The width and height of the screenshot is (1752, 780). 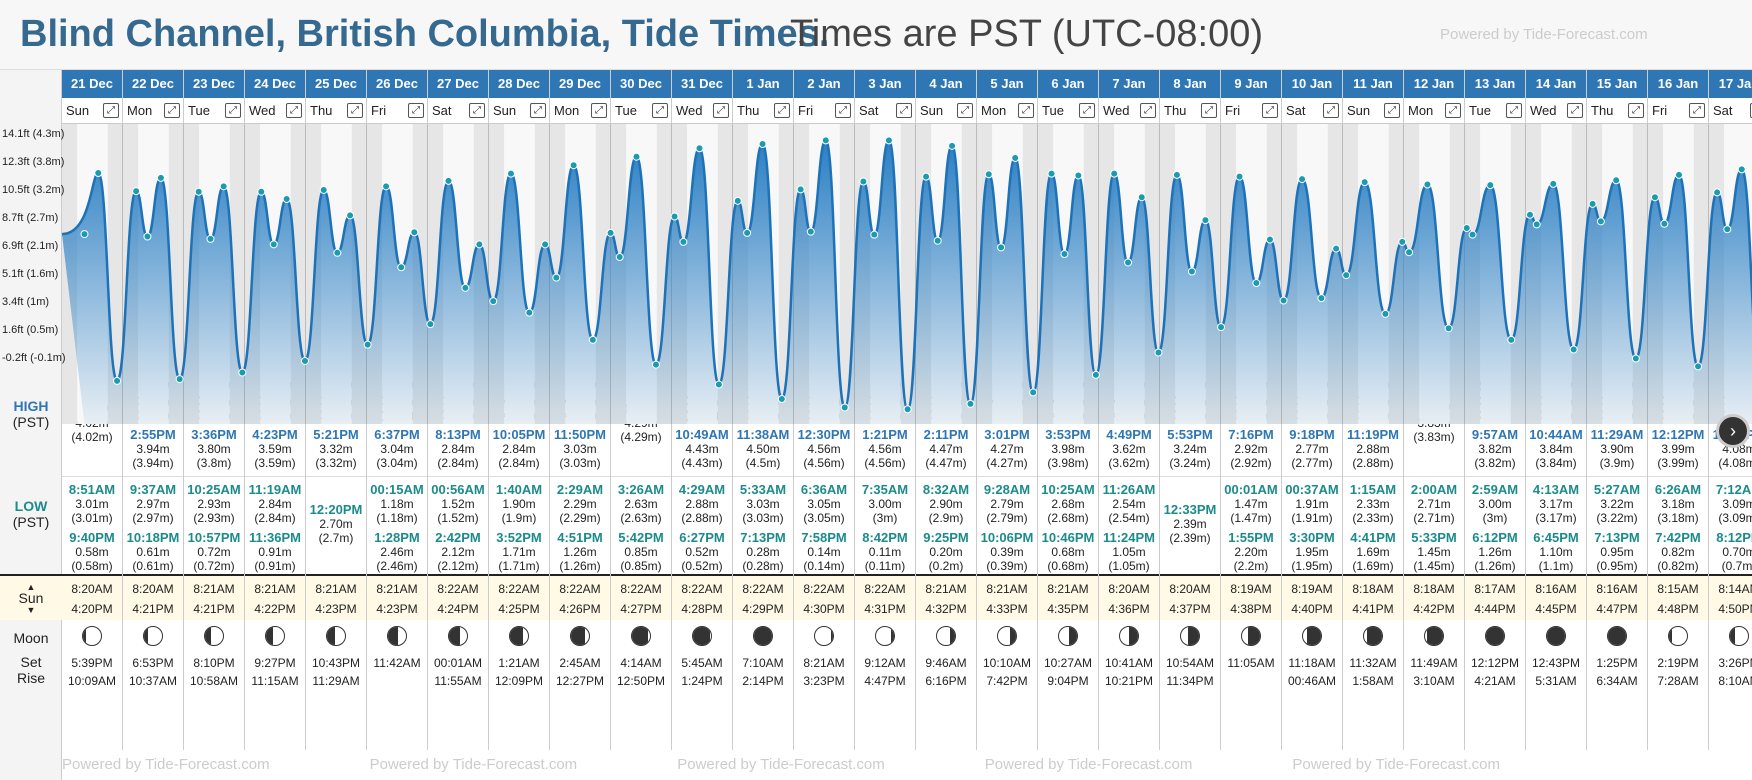 What do you see at coordinates (580, 84) in the screenshot?
I see `date-header: 29 Dec` at bounding box center [580, 84].